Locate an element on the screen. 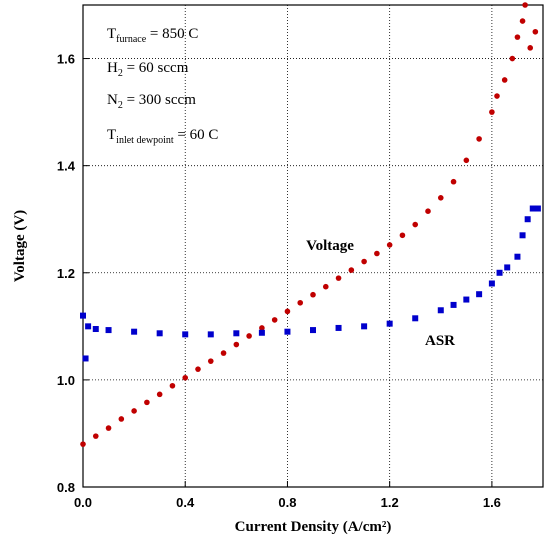  y-tick-label: 1.4 is located at coordinates (66, 166).